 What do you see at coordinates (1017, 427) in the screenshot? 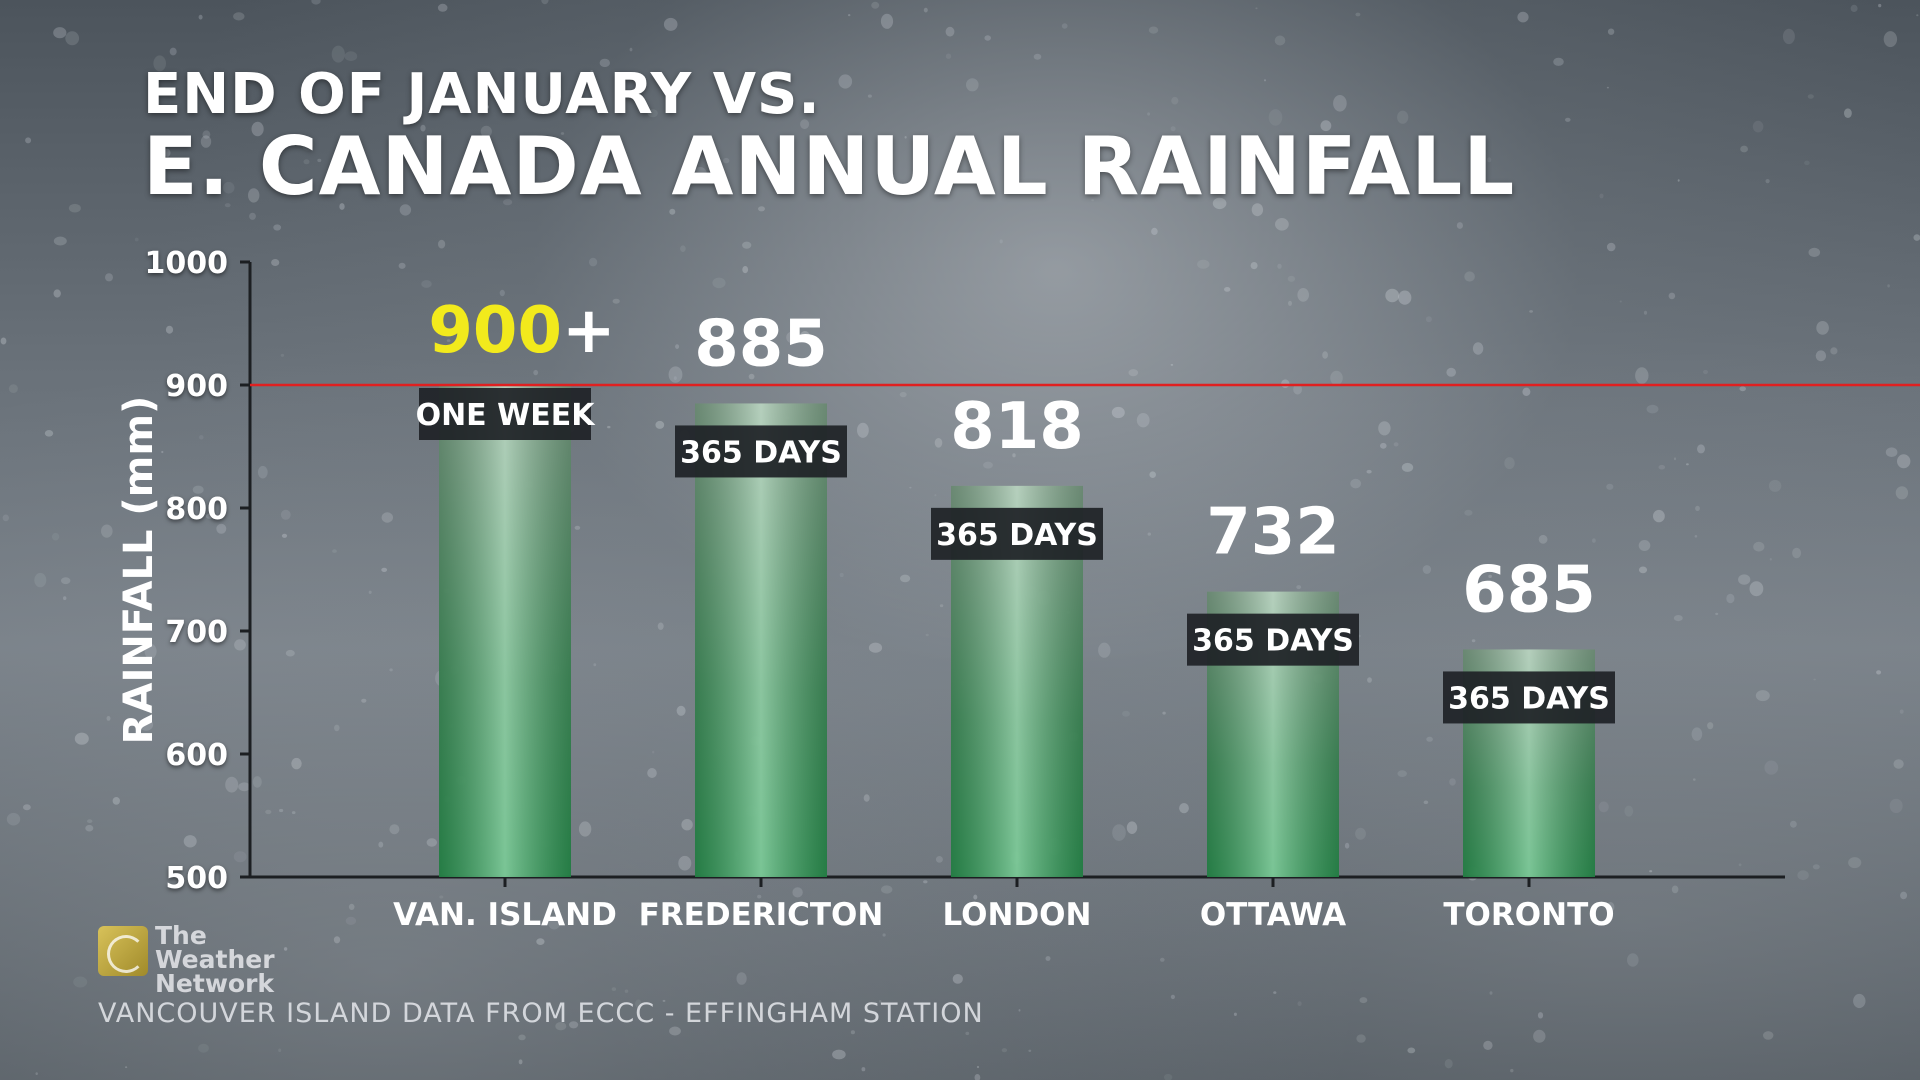
I see `value-label: 818` at bounding box center [1017, 427].